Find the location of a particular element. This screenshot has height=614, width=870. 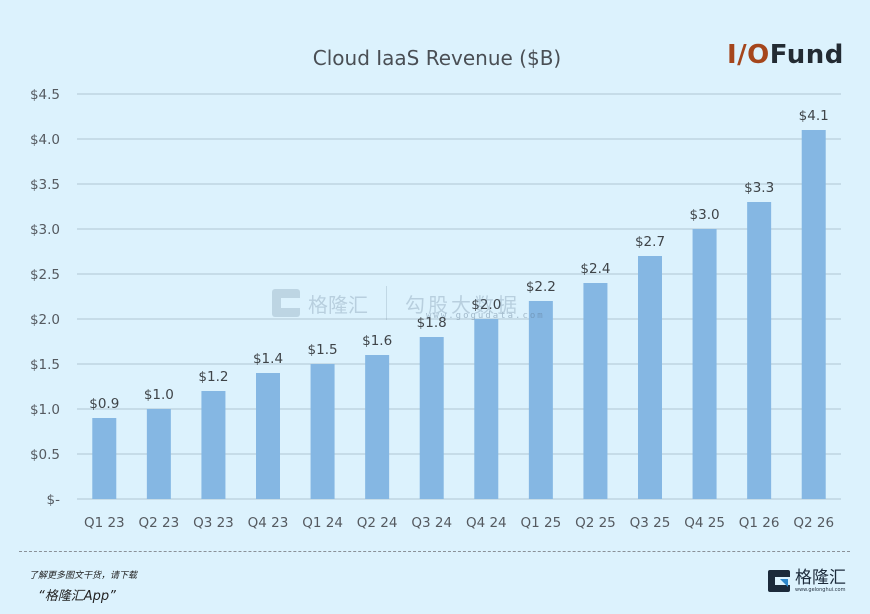

data-label: $1.8 is located at coordinates (432, 323).